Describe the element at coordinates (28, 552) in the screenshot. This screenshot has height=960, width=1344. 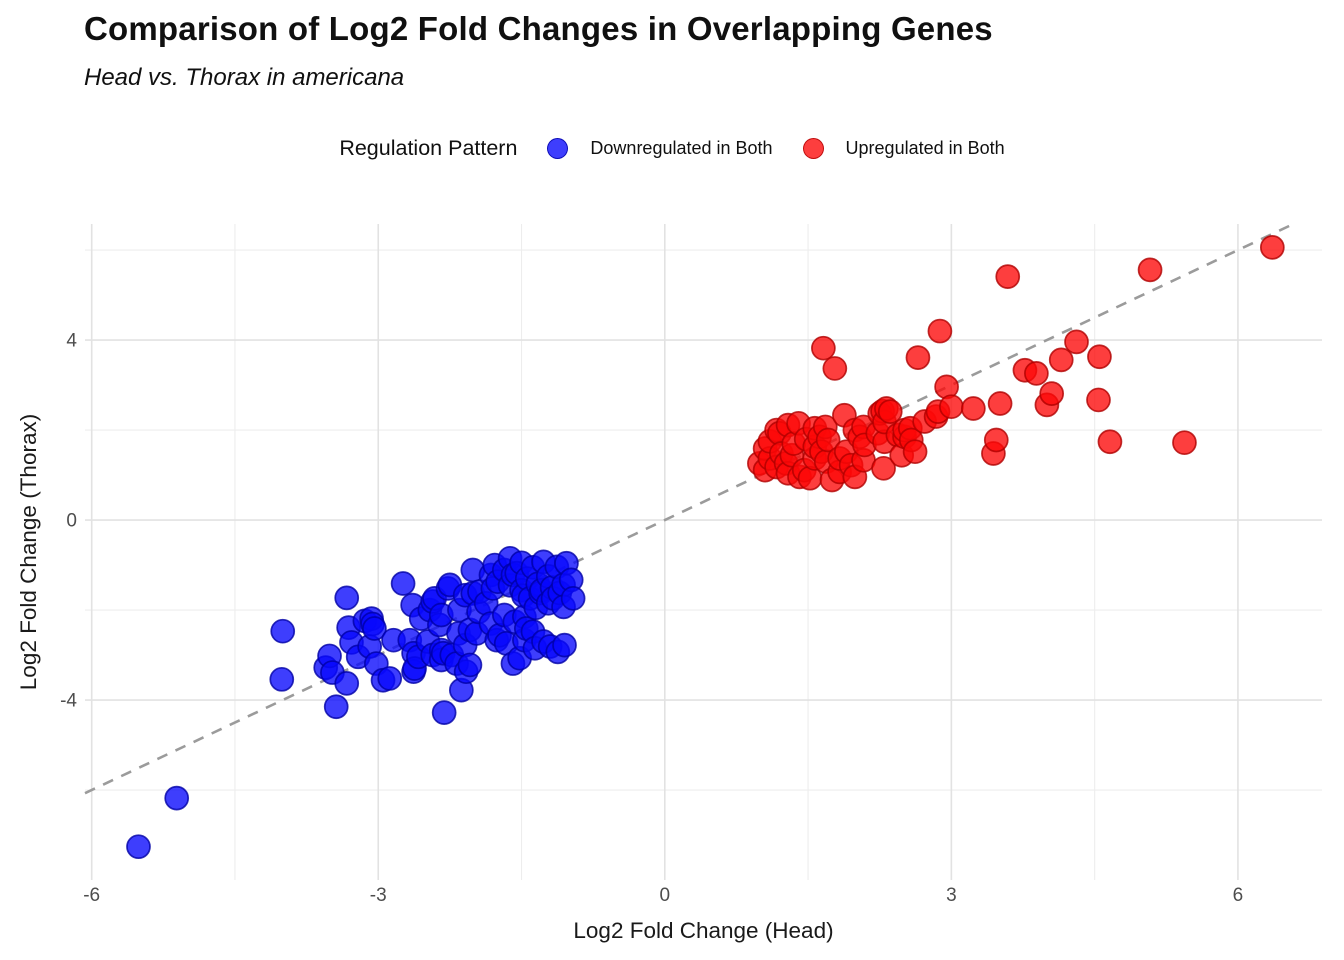
I see `y-axis-title: Log2 Fold Change (Thorax)` at that location.